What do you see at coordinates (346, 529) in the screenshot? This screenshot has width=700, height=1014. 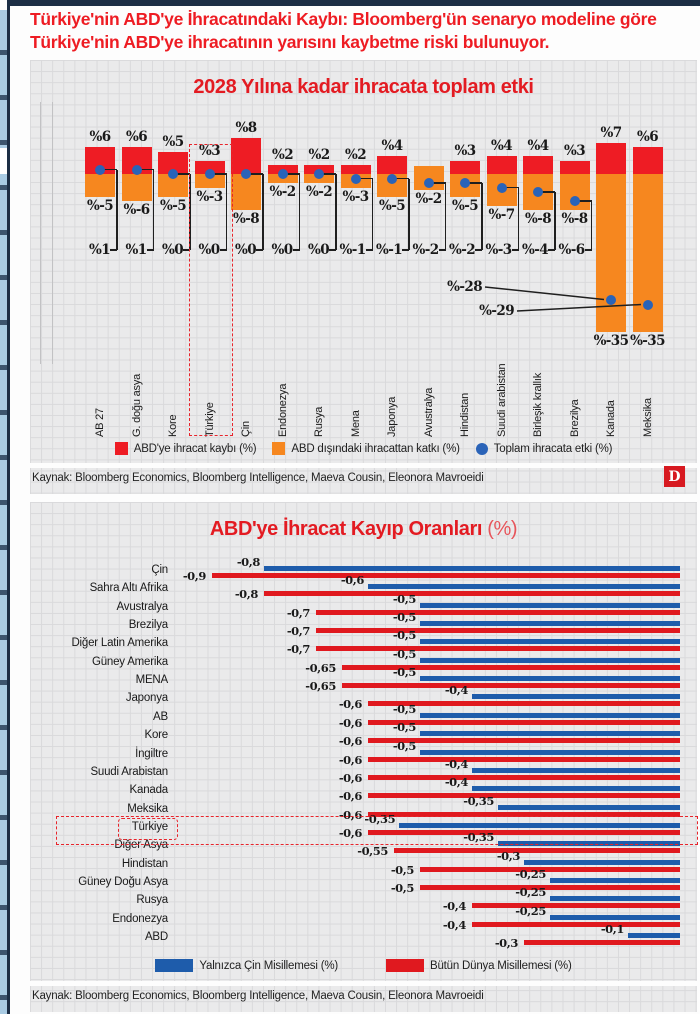 I see `chart2-title-text: ABD'ye İhracat Kayıp Oranları` at bounding box center [346, 529].